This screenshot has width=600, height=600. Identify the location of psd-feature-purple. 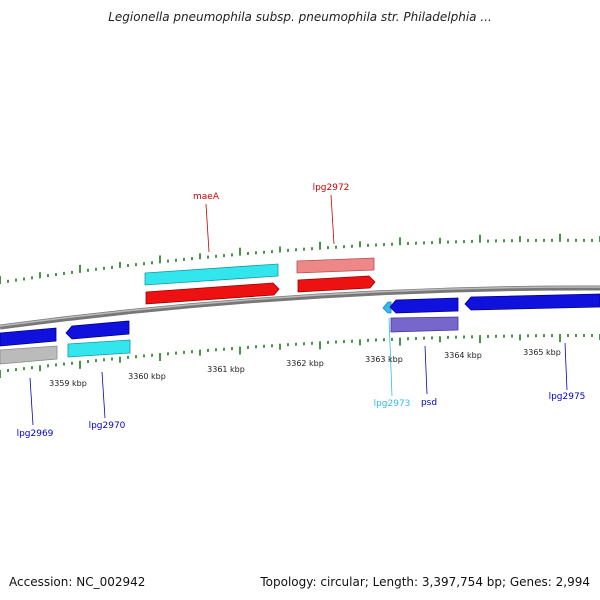
(424, 324).